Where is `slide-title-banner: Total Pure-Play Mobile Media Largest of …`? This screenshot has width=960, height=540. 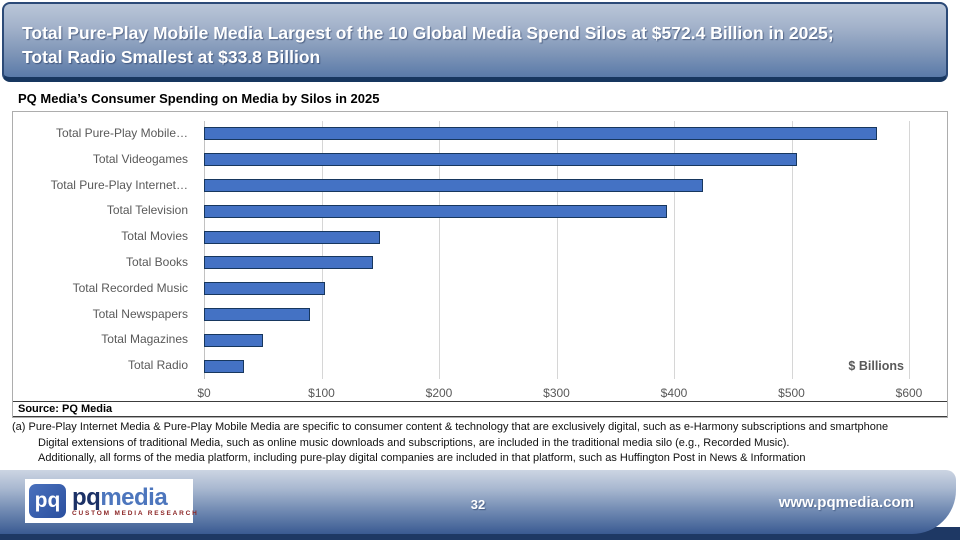
slide-title-banner: Total Pure-Play Mobile Media Largest of … is located at coordinates (475, 42).